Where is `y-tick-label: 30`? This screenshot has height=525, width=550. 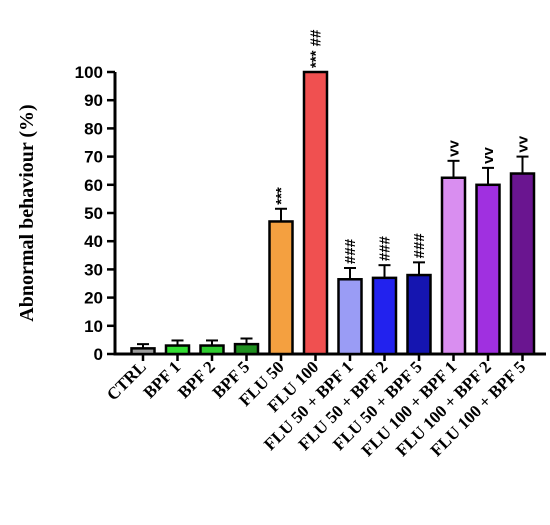 y-tick-label: 30 is located at coordinates (93, 269).